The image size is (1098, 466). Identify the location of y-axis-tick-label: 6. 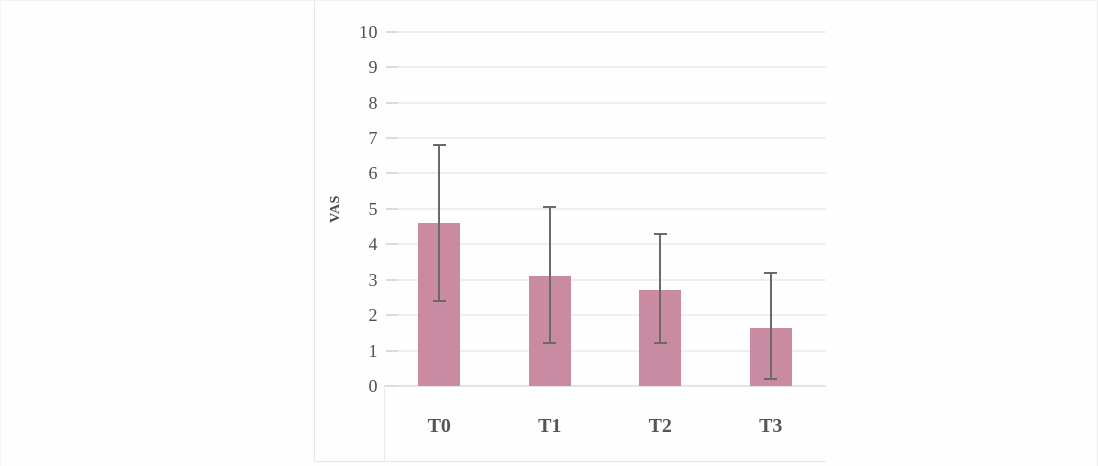
(373, 173).